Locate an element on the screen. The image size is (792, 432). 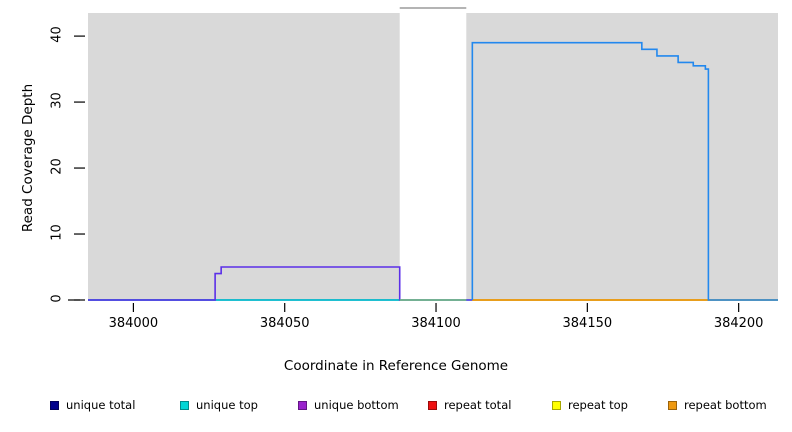
legend-label: unique bottom is located at coordinates (356, 405).